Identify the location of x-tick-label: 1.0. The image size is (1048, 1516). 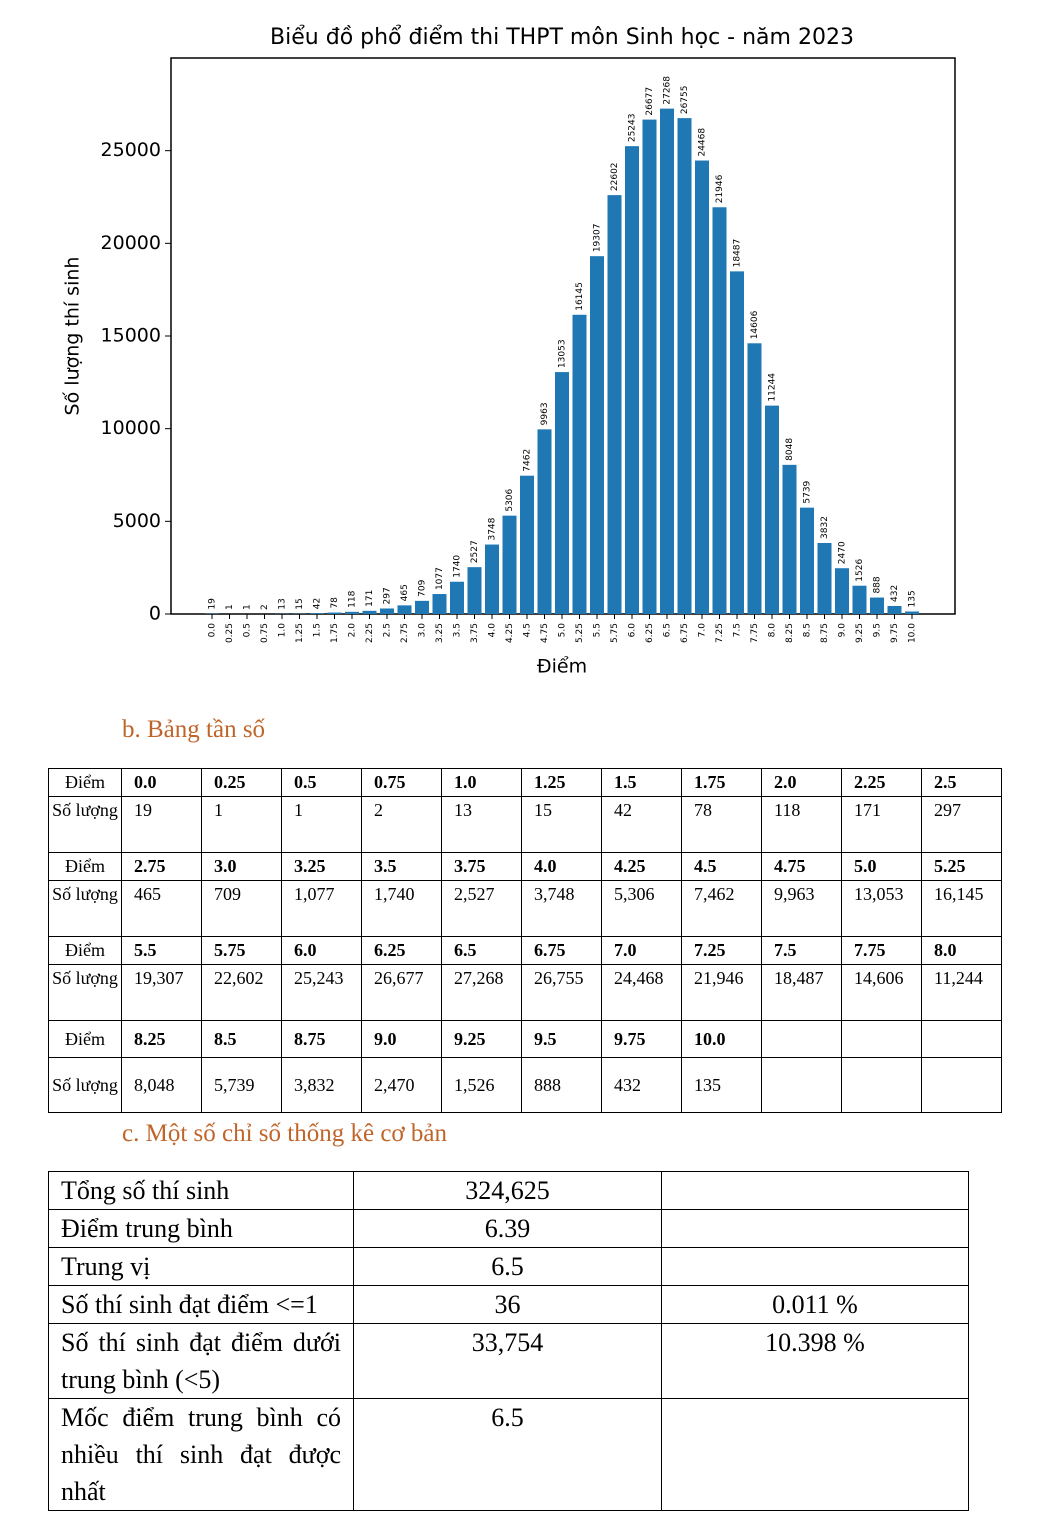
(283, 630).